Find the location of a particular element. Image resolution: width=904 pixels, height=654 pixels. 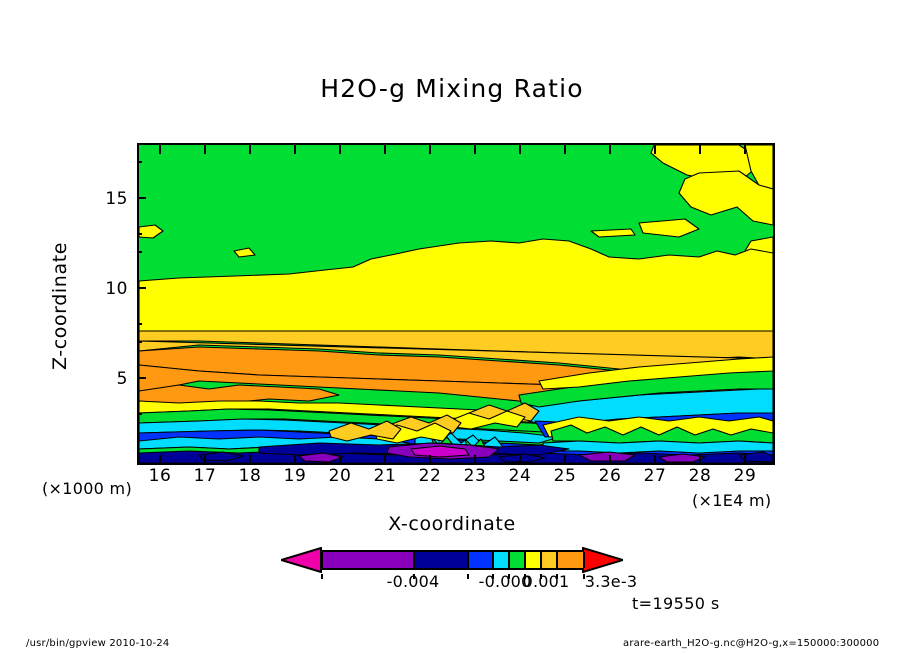

y-tick-label: 10 is located at coordinates (116, 289).